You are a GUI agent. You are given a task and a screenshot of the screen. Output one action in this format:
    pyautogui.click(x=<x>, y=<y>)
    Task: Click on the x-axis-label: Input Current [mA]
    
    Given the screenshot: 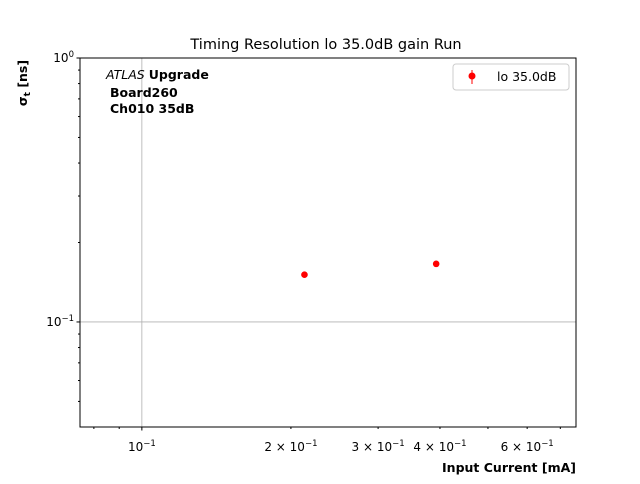 What is the action you would take?
    pyautogui.click(x=509, y=467)
    